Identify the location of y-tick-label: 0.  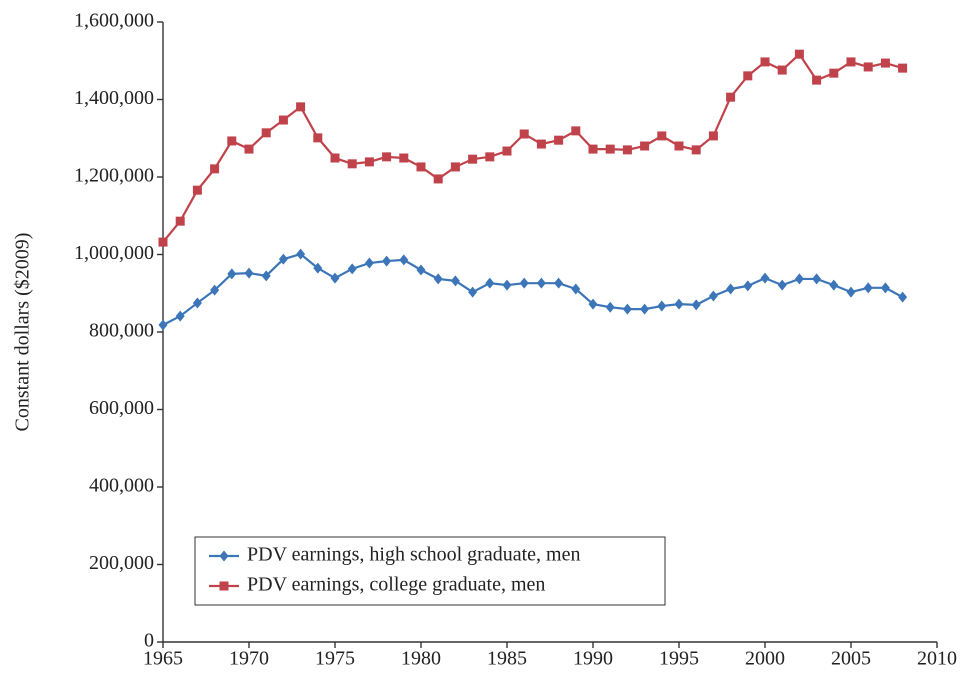
(149, 641).